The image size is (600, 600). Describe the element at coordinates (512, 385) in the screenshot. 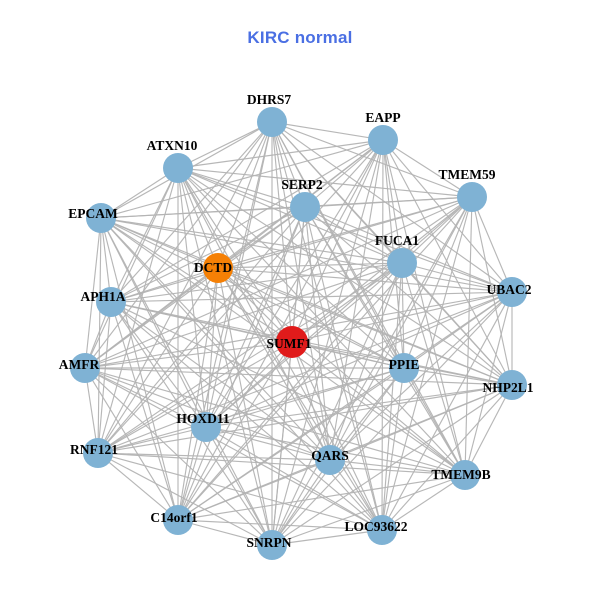

I see `graph-node-nhp2l1` at that location.